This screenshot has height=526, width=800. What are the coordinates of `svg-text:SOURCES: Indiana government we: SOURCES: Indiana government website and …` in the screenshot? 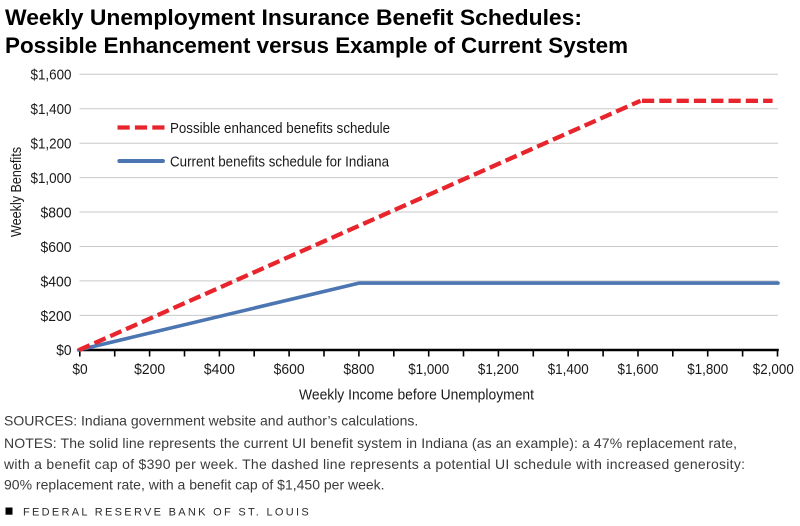 It's located at (211, 421).